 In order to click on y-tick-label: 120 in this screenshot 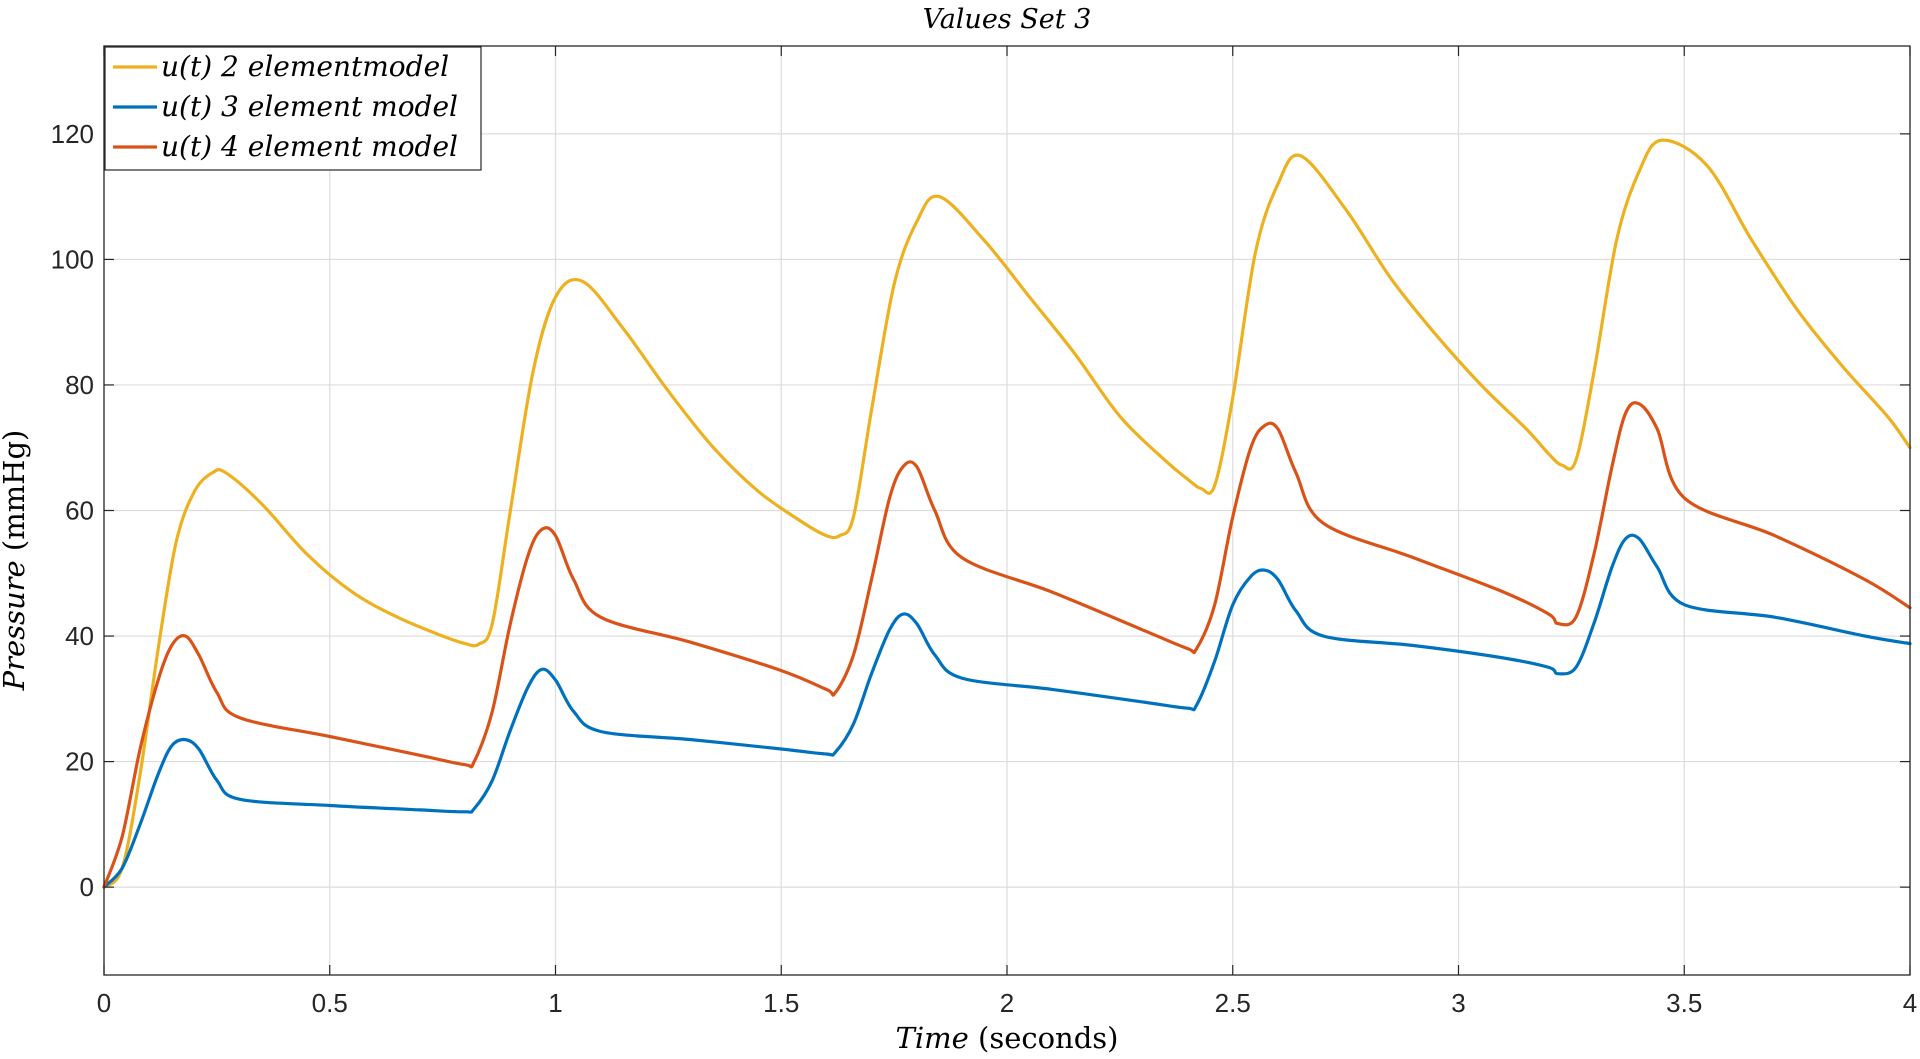, I will do `click(72, 134)`.